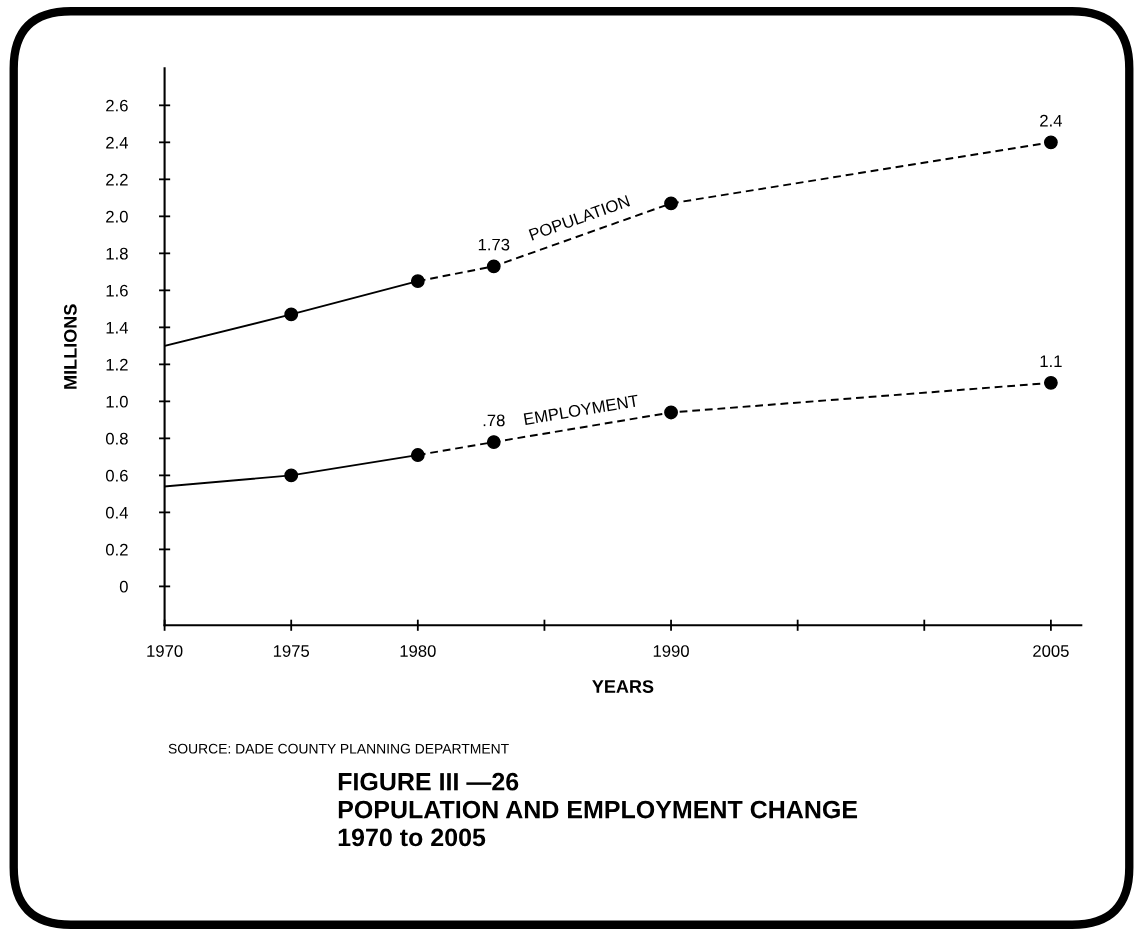  Describe the element at coordinates (117, 327) in the screenshot. I see `y-tick-label: 1.4` at that location.